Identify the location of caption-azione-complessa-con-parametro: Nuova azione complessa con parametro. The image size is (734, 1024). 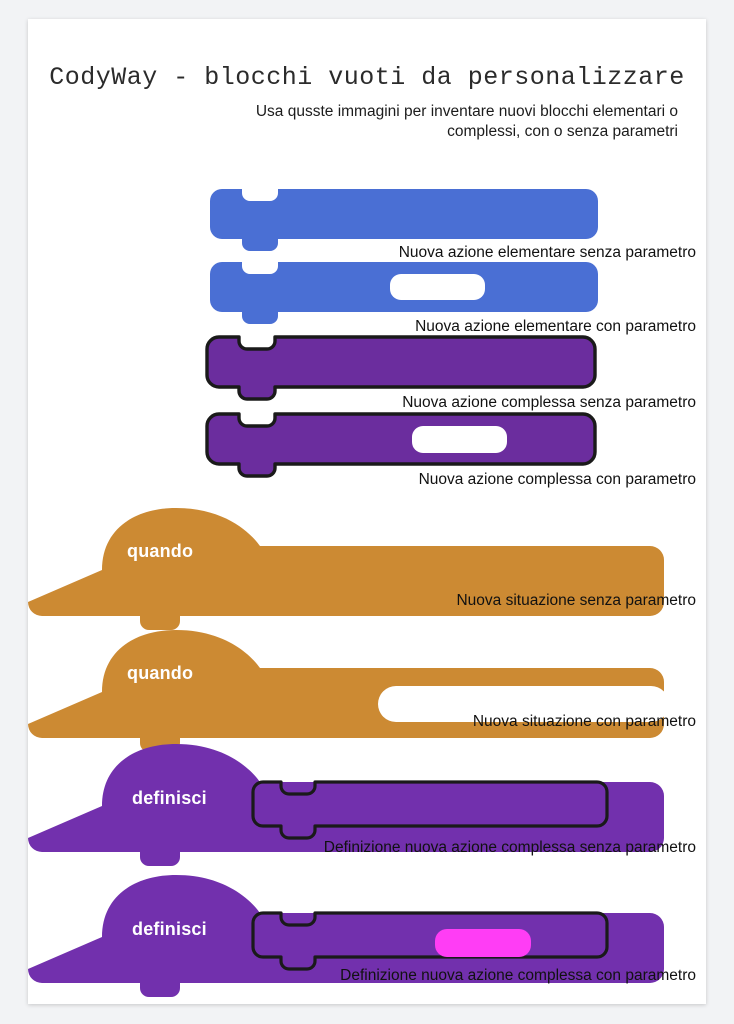
(557, 479).